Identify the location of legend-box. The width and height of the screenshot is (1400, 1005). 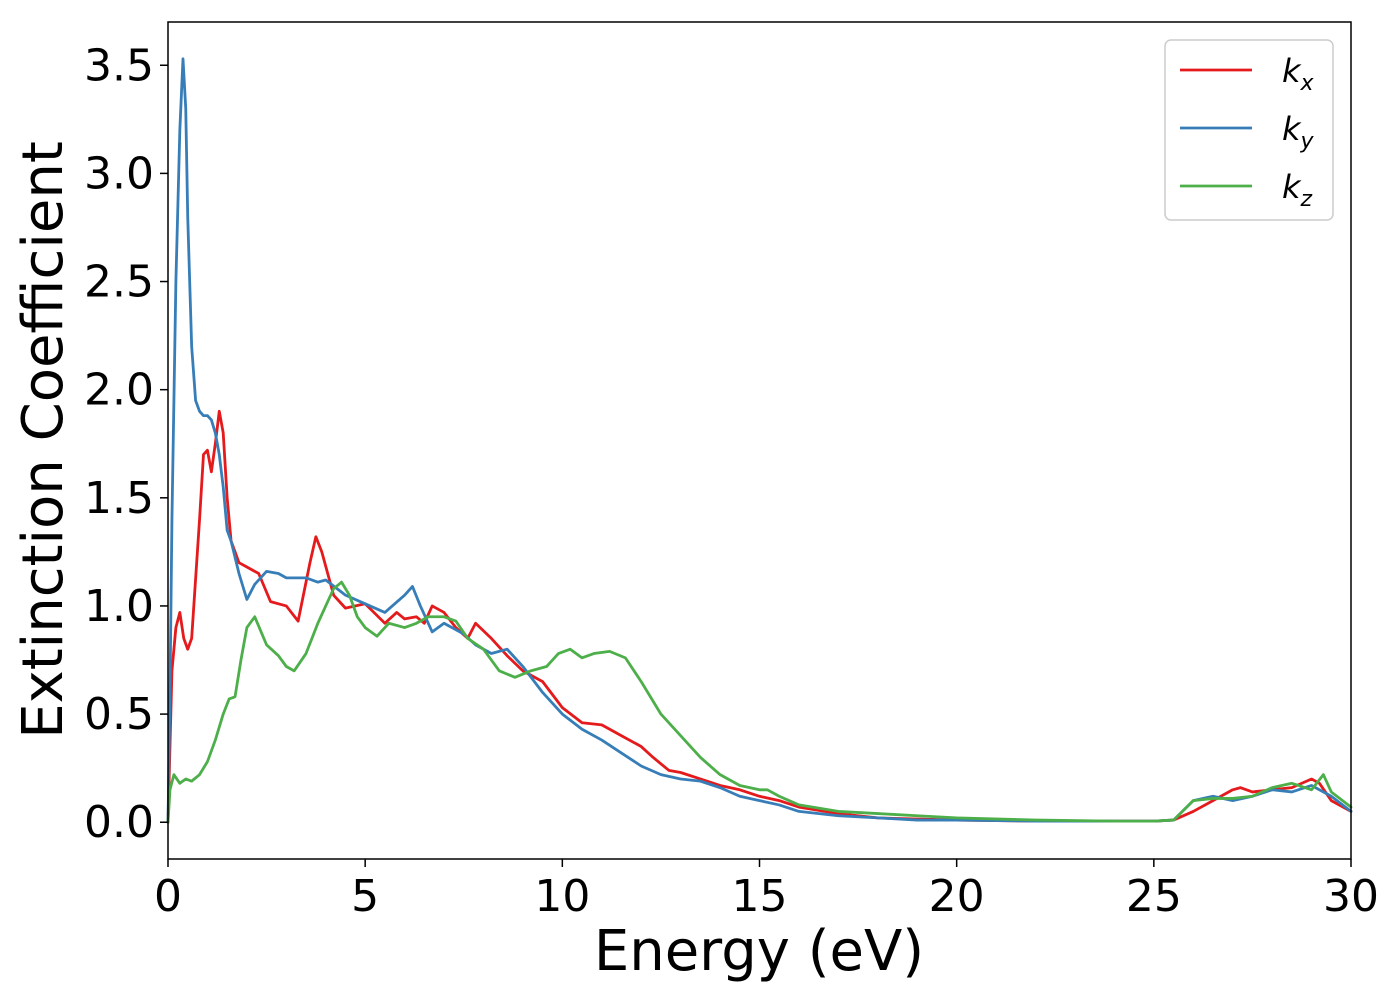
(1249, 130).